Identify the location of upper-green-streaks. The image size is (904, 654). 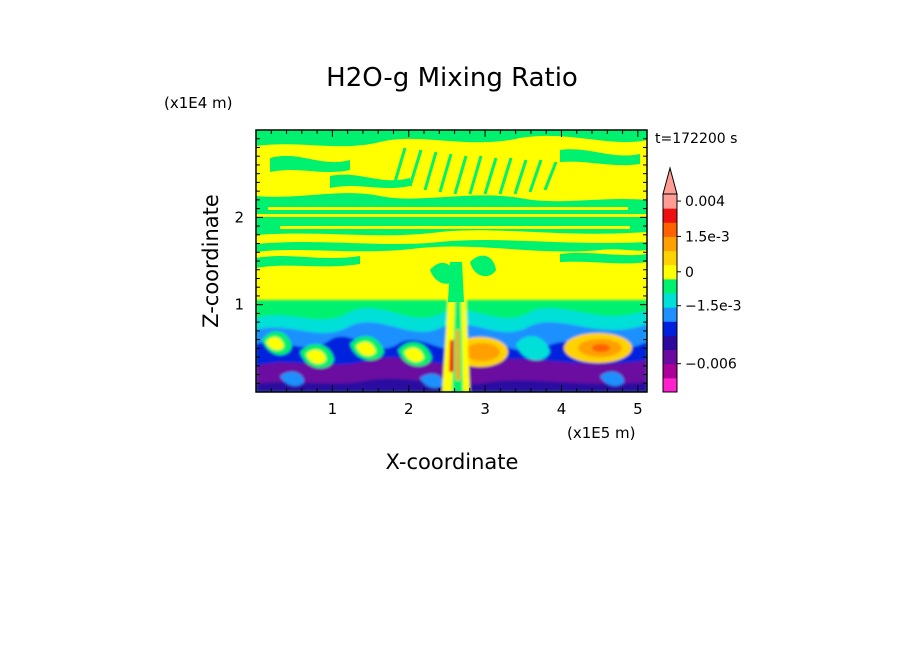
(455, 168).